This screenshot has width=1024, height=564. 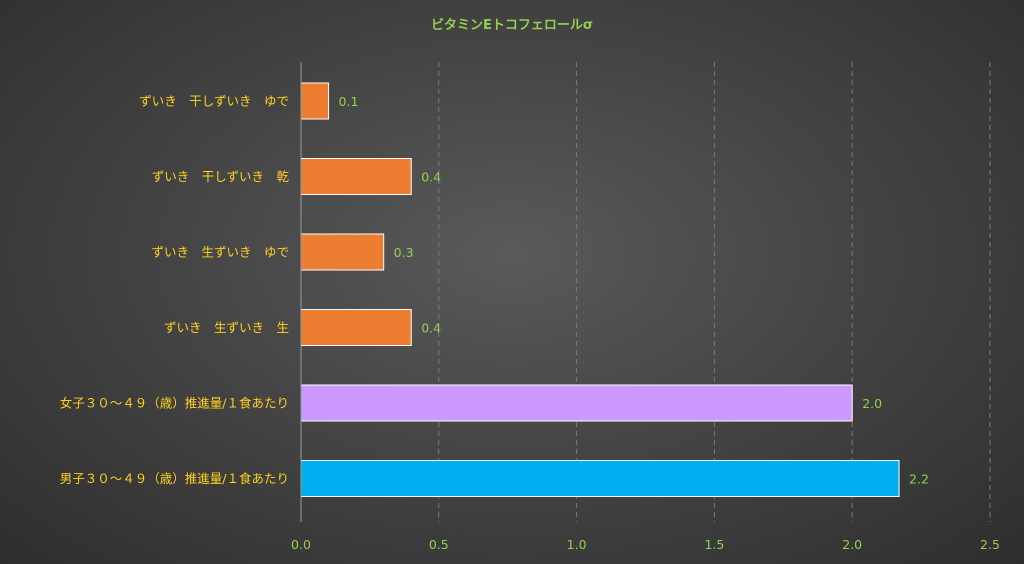 I want to click on x-tick-label: 2.0, so click(x=852, y=544).